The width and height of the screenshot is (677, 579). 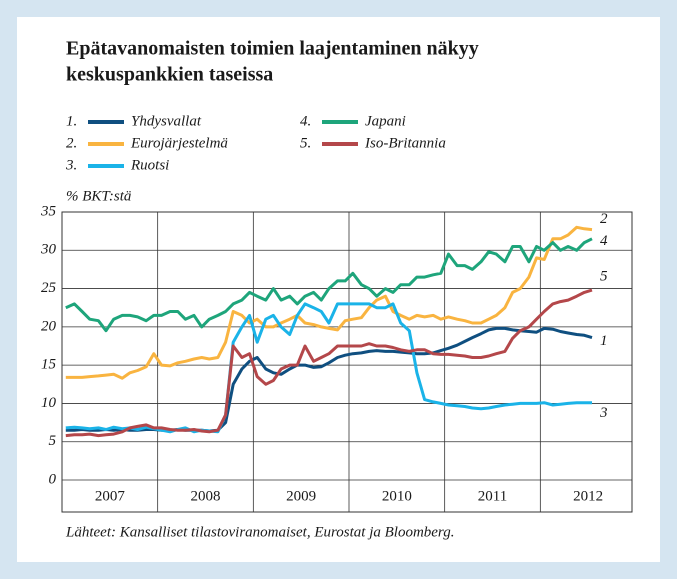 What do you see at coordinates (604, 219) in the screenshot?
I see `end-label: 2` at bounding box center [604, 219].